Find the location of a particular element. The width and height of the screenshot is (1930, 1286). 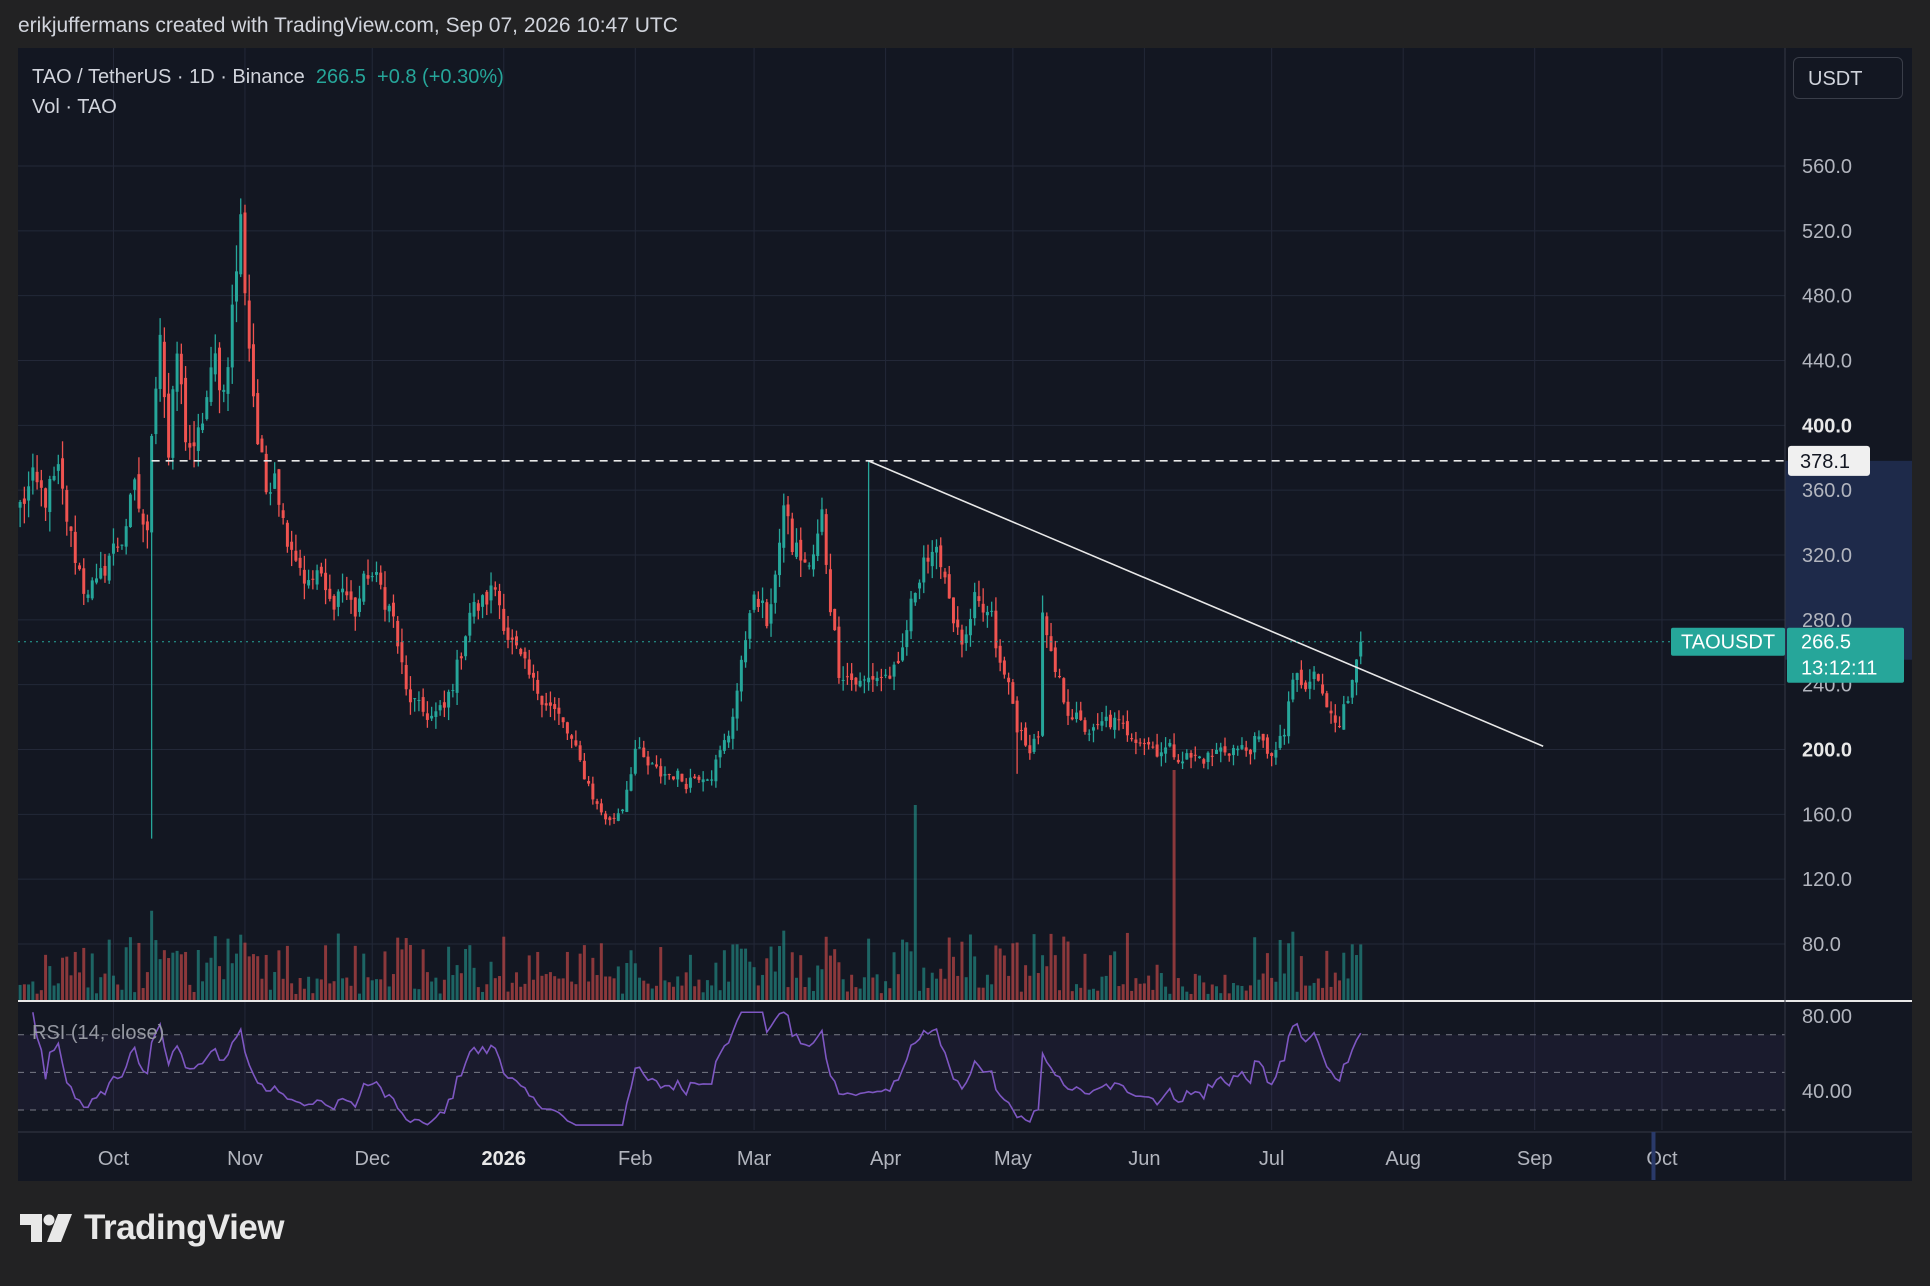

price-range-highlight is located at coordinates (1848, 560).